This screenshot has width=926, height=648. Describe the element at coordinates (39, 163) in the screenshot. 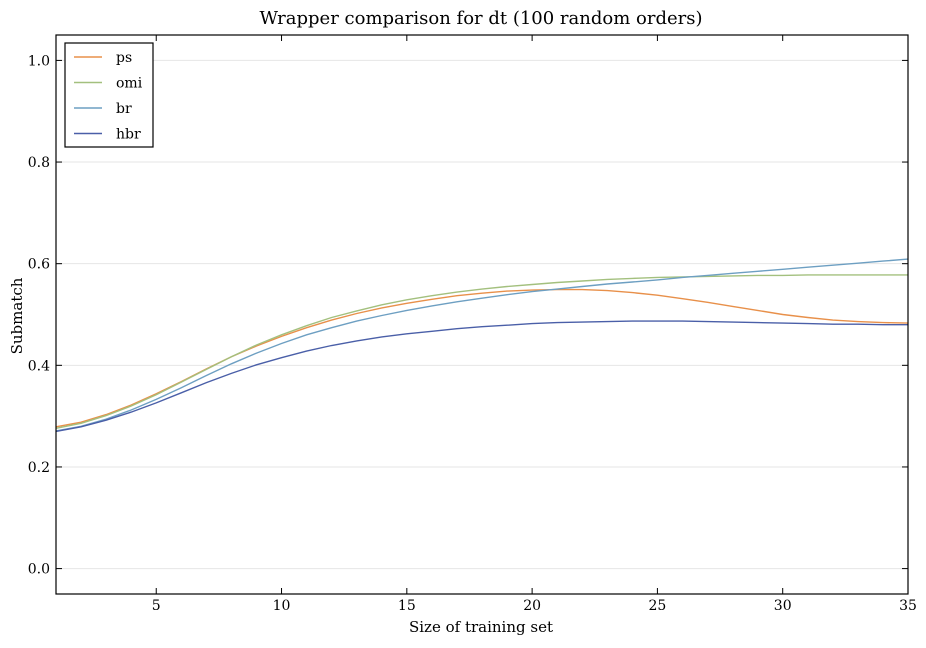

I see `y-tick-label: 0.8` at that location.